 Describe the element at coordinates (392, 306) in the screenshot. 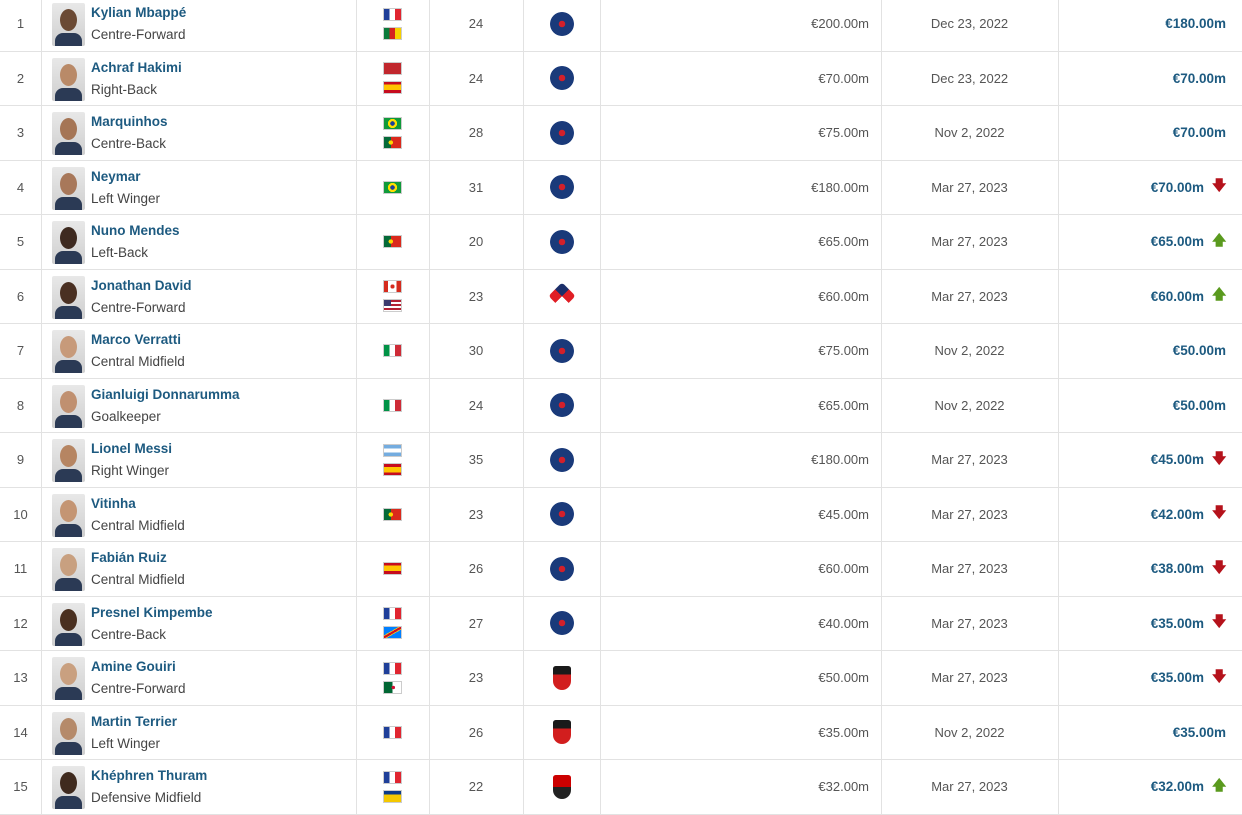

I see `flag-usa-icon` at that location.